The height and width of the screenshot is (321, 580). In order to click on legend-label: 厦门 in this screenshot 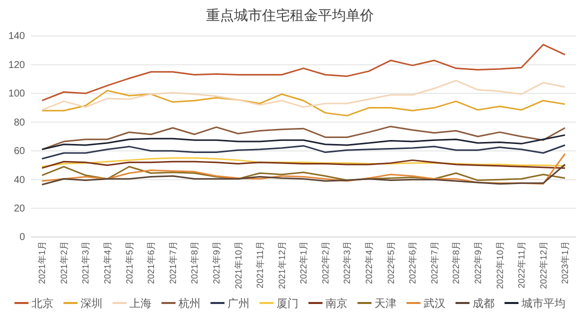, I will do `click(287, 303)`.